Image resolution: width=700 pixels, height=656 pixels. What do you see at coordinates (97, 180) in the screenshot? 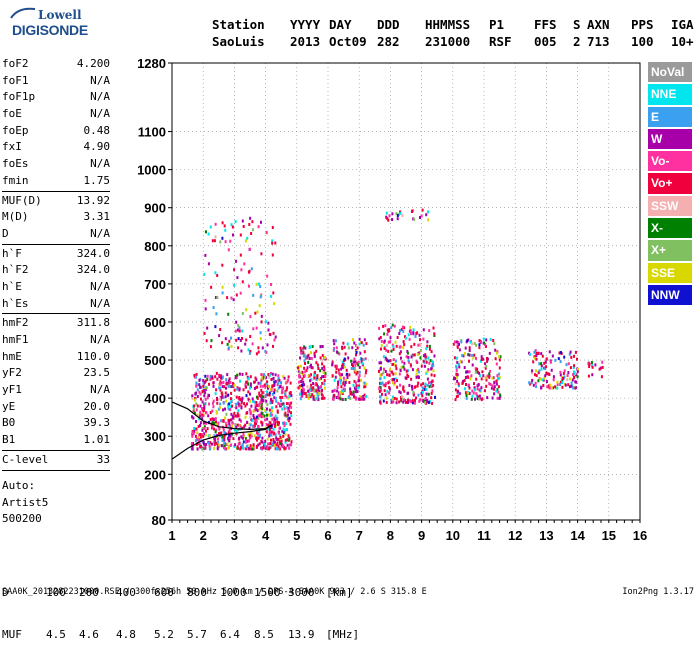
I see `param-value: 1.75` at bounding box center [97, 180].